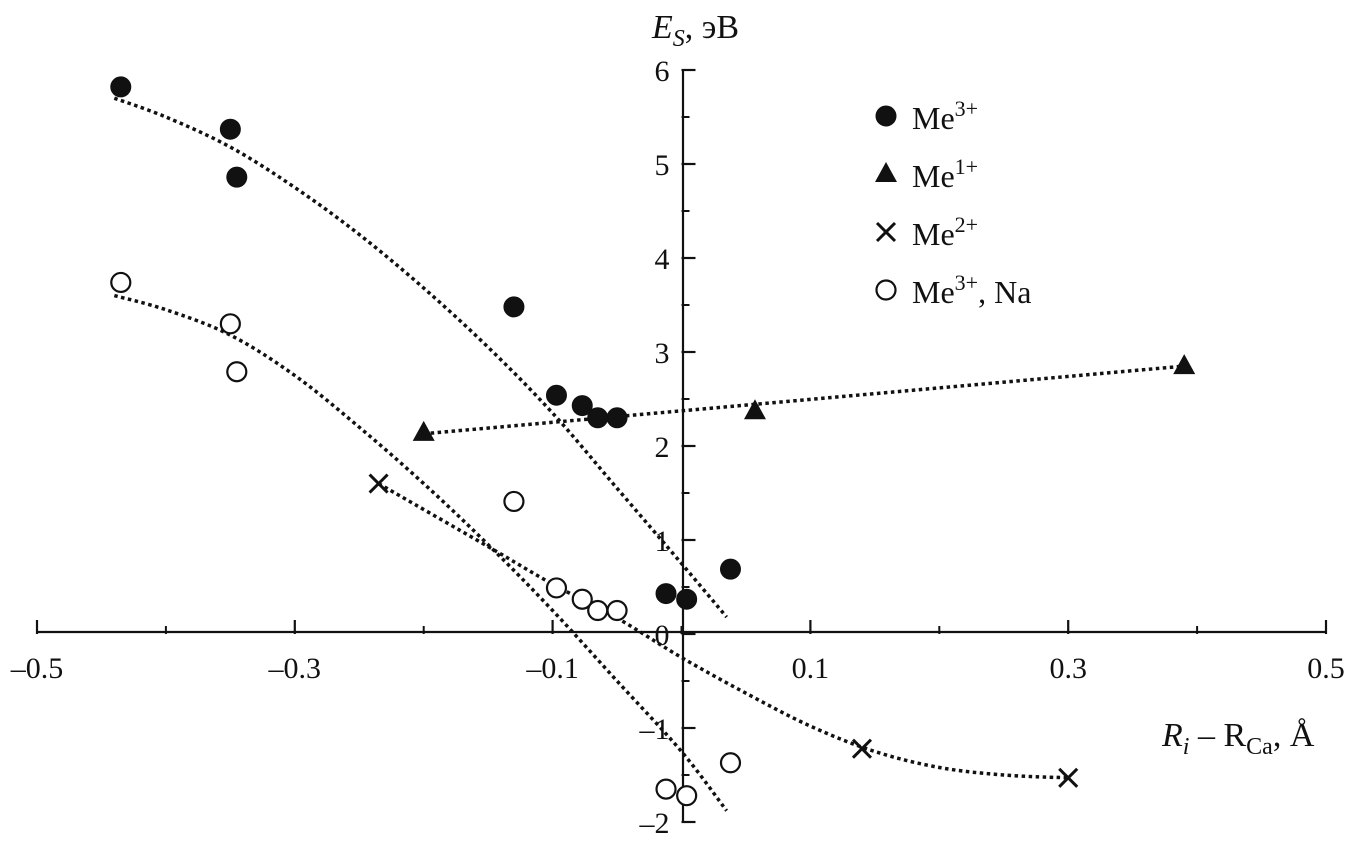 The width and height of the screenshot is (1352, 848). What do you see at coordinates (662, 635) in the screenshot?
I see `y-tick-label: 0` at bounding box center [662, 635].